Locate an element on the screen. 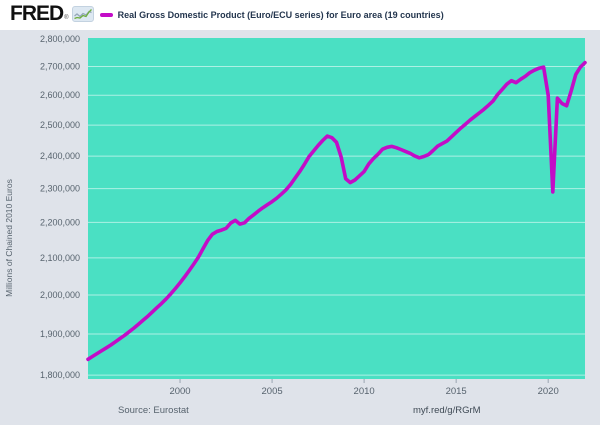 The image size is (600, 425). fred-logo: FRED ® is located at coordinates (52, 15).